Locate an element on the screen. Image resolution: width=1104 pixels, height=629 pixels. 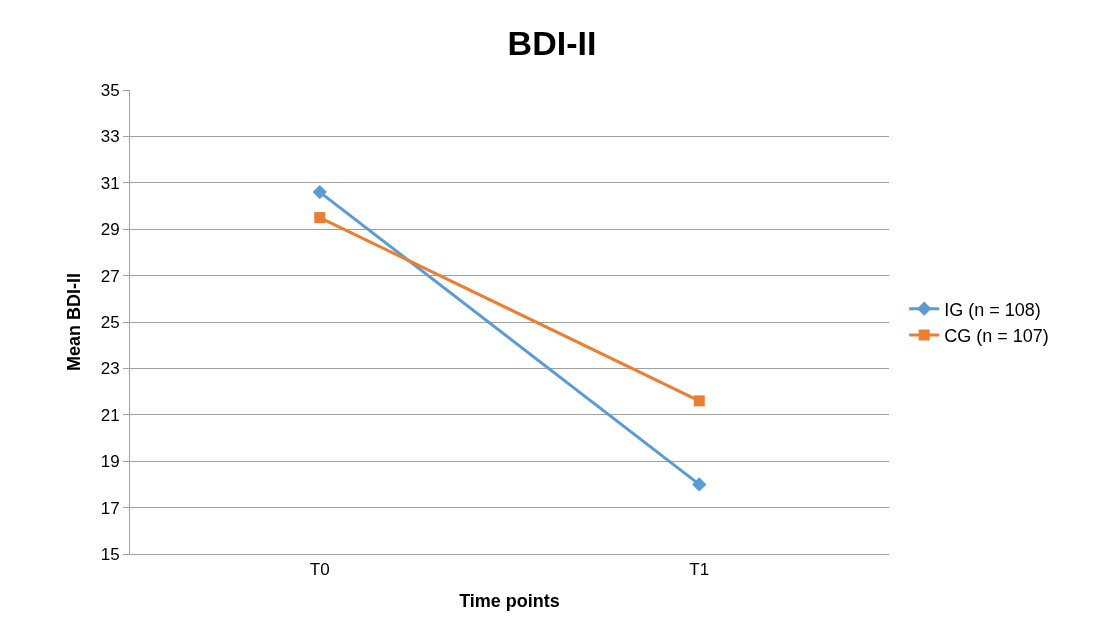
y-tick-label: 35 is located at coordinates (110, 90).